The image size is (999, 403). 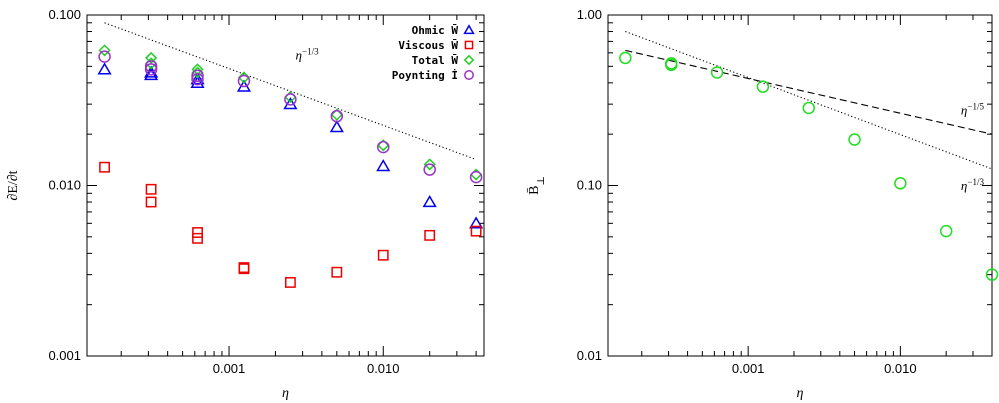 I want to click on y-axis-label-subscript: ⊥, so click(x=541, y=180).